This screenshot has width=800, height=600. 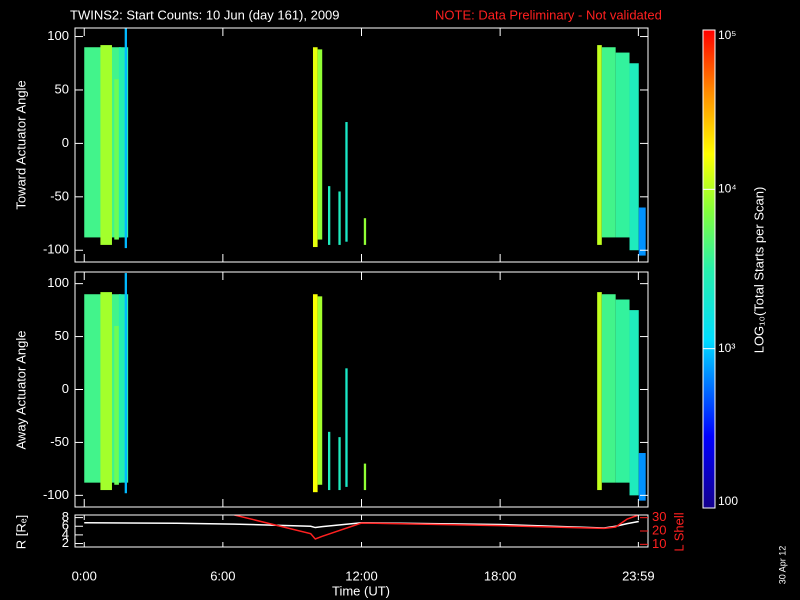 I want to click on y2-tick-label: 20, so click(x=659, y=529).